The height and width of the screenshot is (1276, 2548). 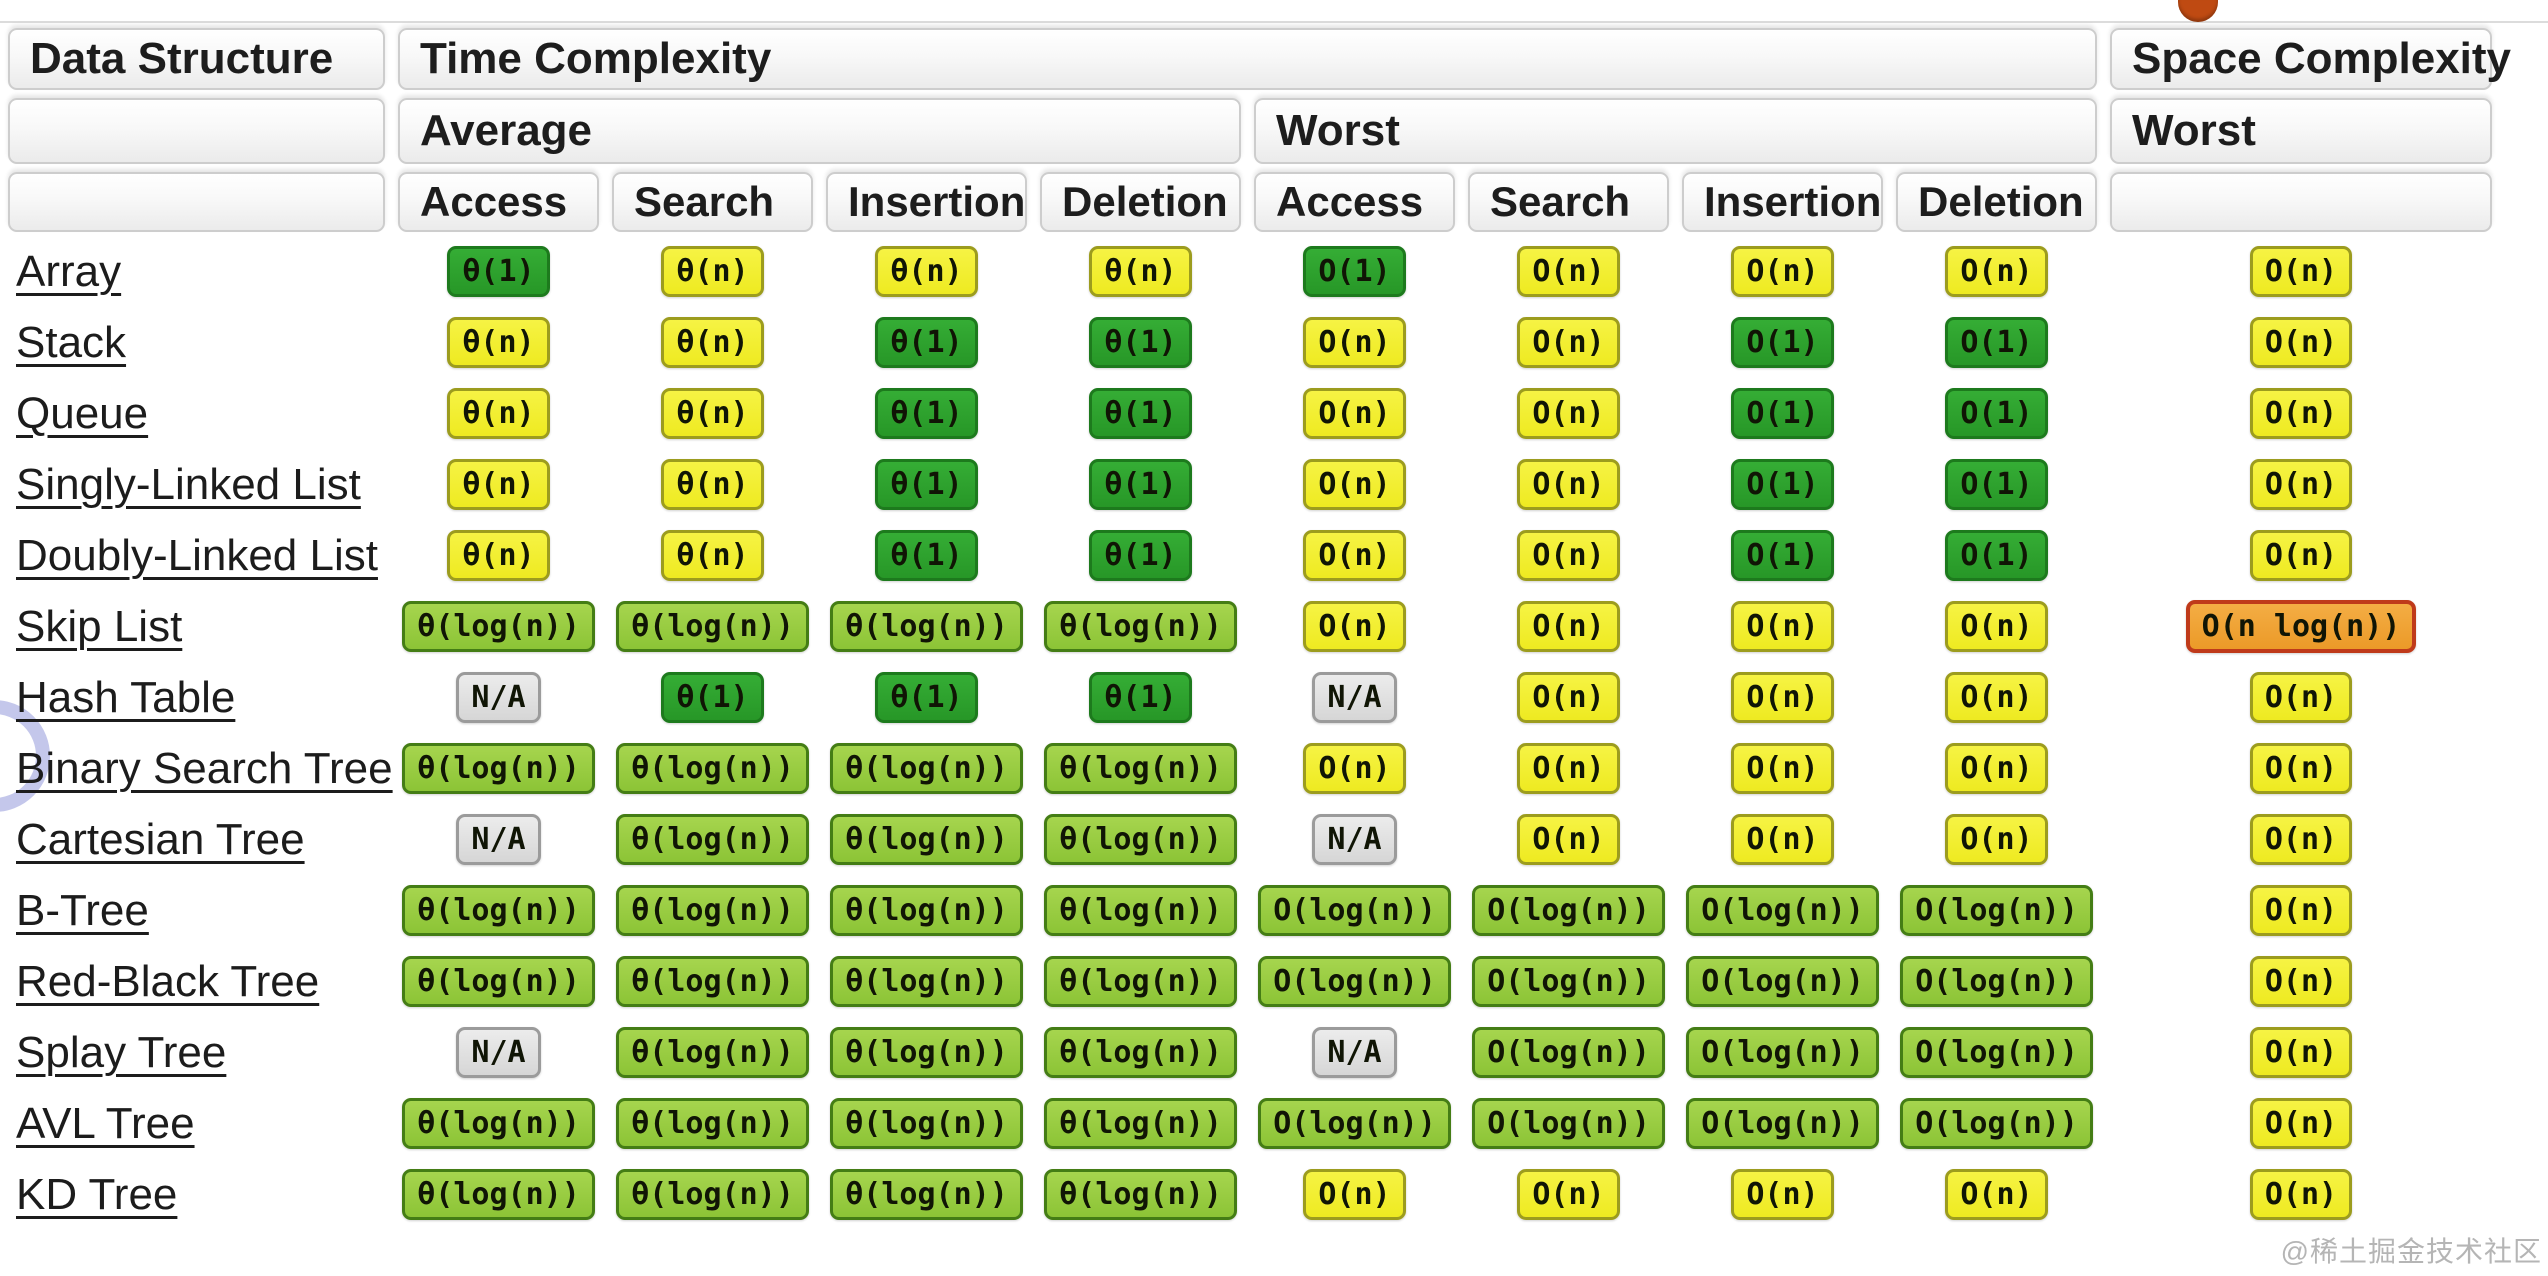 I want to click on header-avg-search: Search, so click(x=712, y=202).